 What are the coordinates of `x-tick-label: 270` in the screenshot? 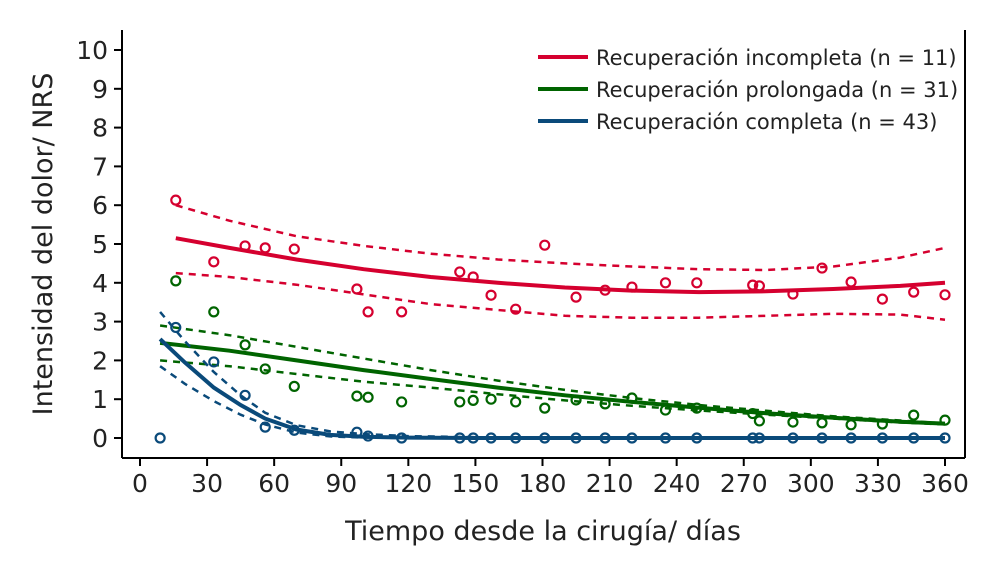 It's located at (744, 483).